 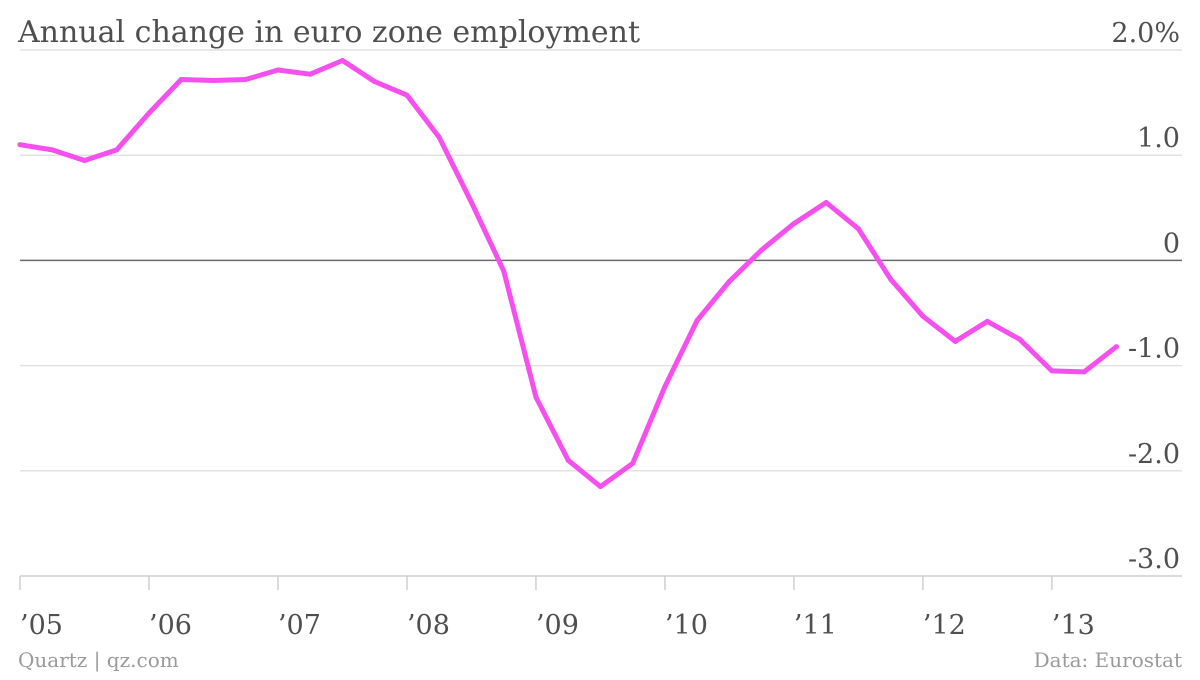 What do you see at coordinates (1154, 454) in the screenshot?
I see `y-tick-label: -2.0` at bounding box center [1154, 454].